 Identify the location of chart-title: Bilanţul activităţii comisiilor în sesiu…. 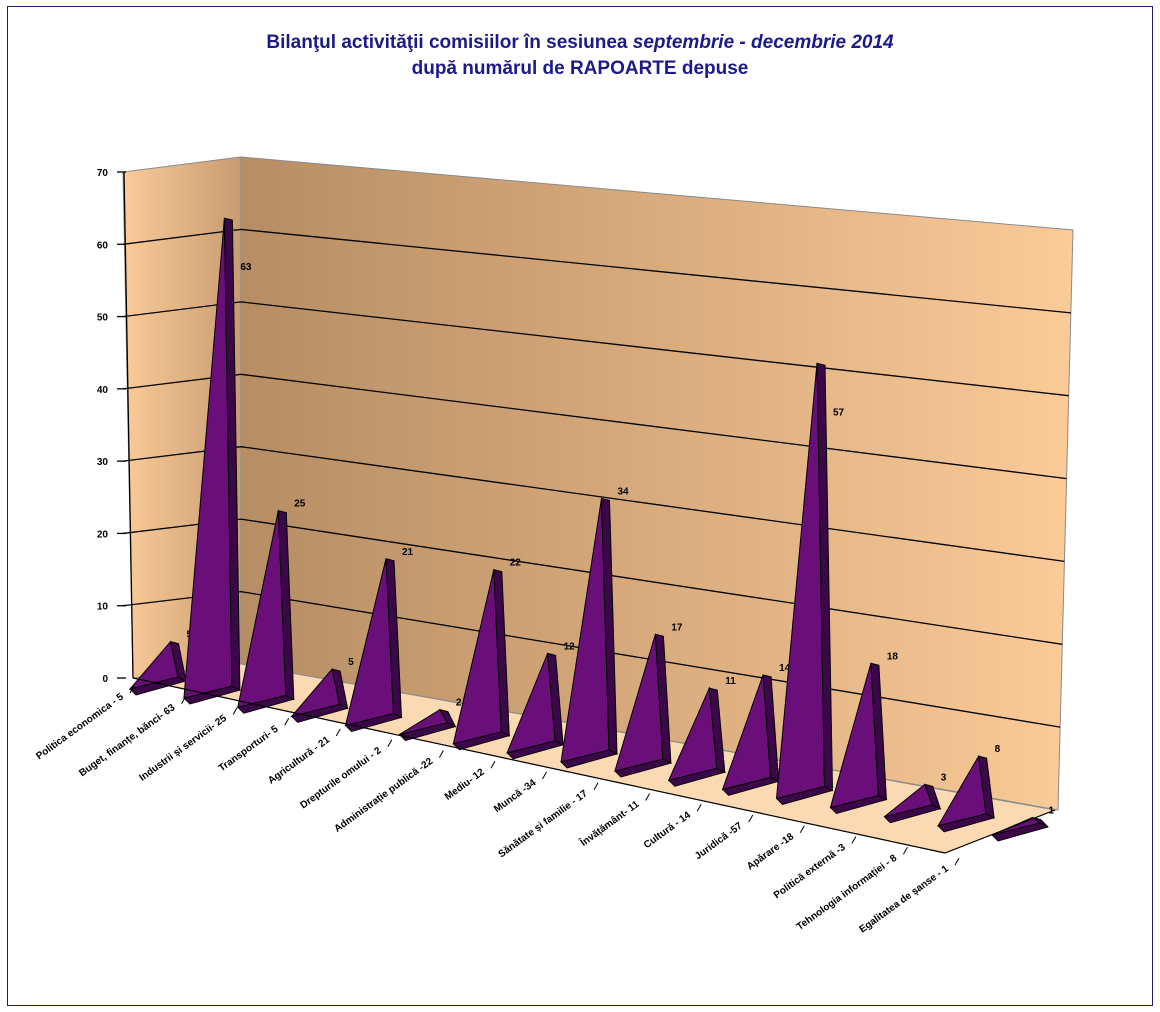
(580, 56).